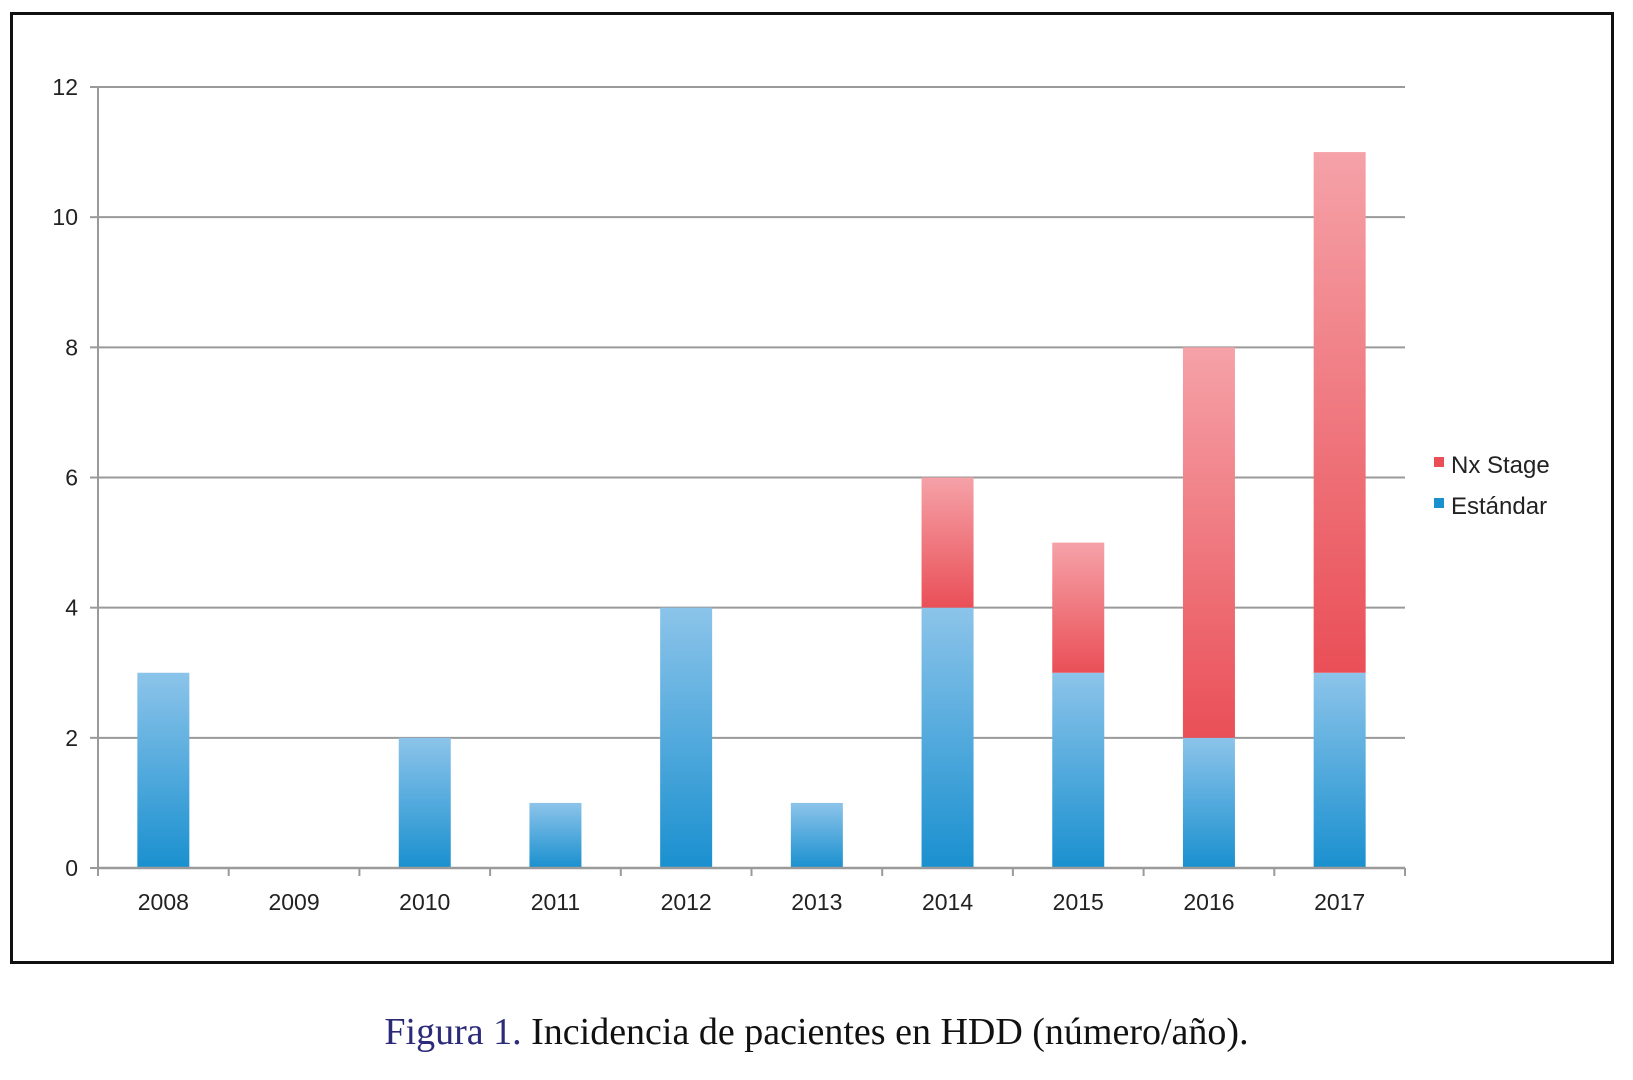 This screenshot has width=1633, height=1080. I want to click on x-tick-label-2011: 2011, so click(555, 902).